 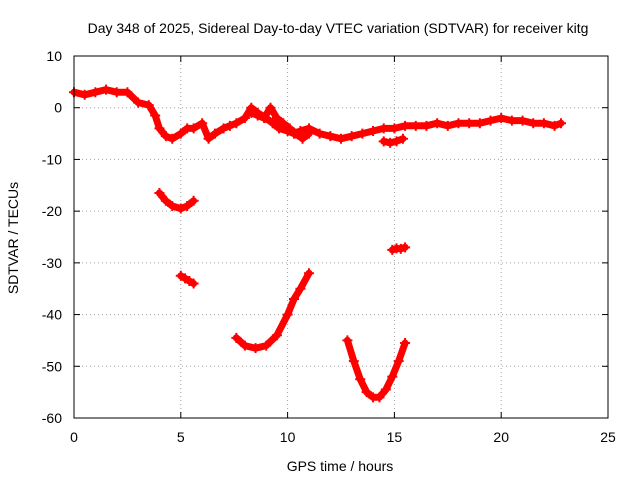 I want to click on series-arc-14h, so click(x=376, y=369).